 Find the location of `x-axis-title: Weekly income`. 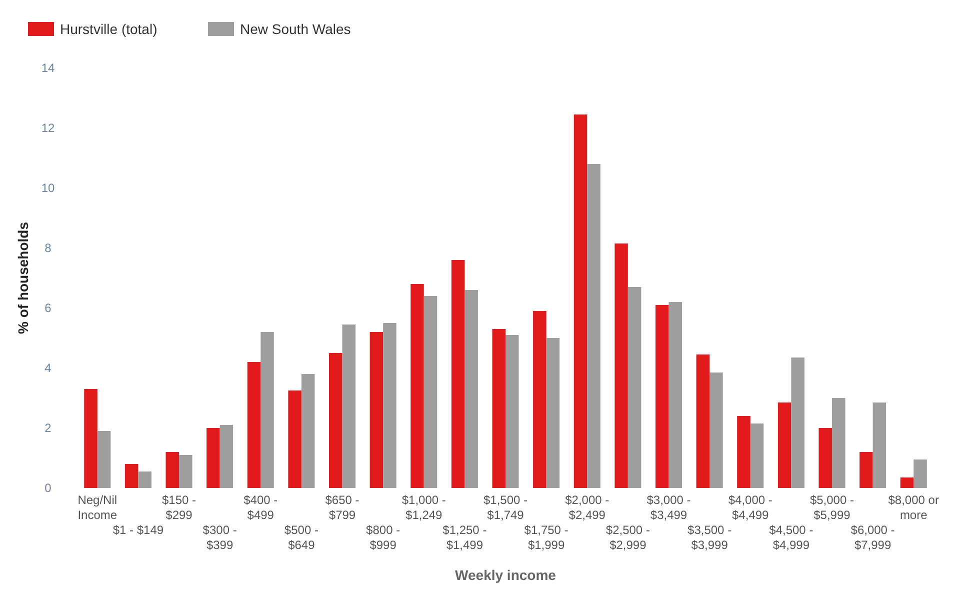

x-axis-title: Weekly income is located at coordinates (505, 575).